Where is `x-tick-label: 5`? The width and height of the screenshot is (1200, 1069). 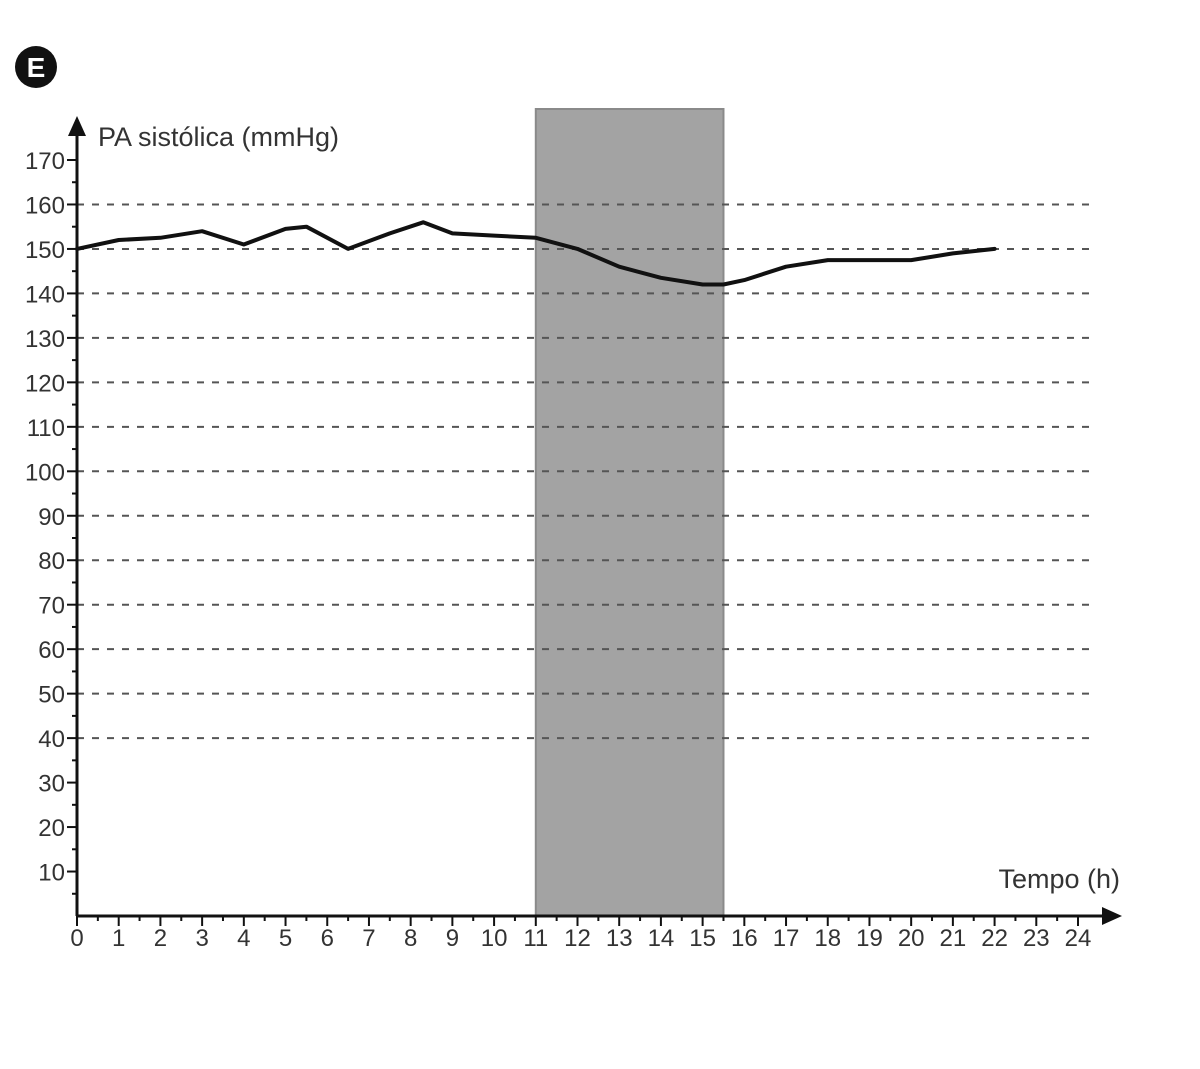
x-tick-label: 5 is located at coordinates (285, 938).